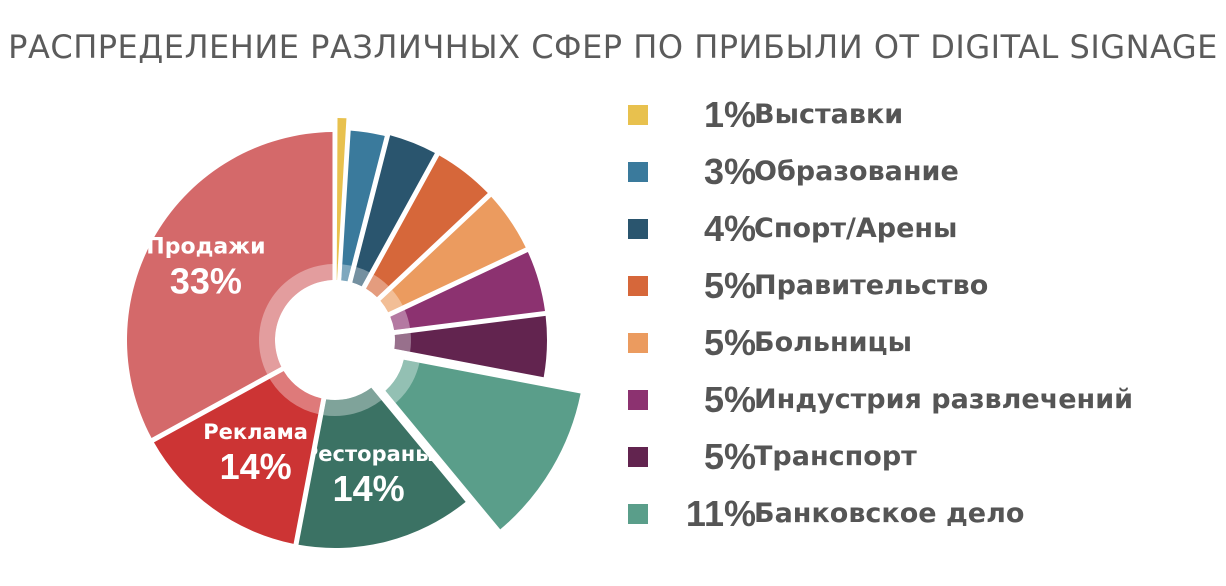 The width and height of the screenshot is (1226, 586). What do you see at coordinates (944, 399) in the screenshot?
I see `legend-label: Индустрия развлечений` at bounding box center [944, 399].